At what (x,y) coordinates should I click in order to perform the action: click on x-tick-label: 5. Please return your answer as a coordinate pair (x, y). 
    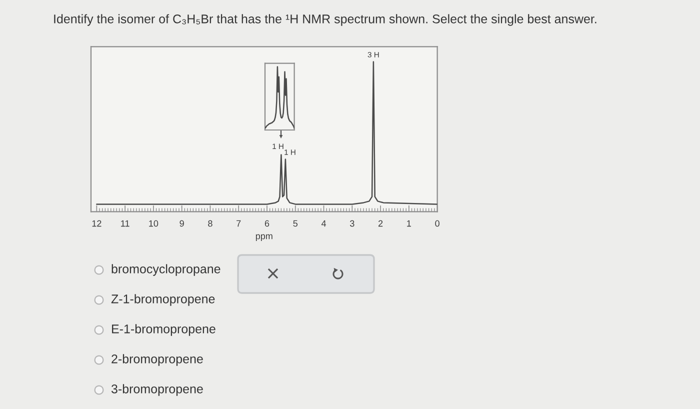
    Looking at the image, I should click on (295, 223).